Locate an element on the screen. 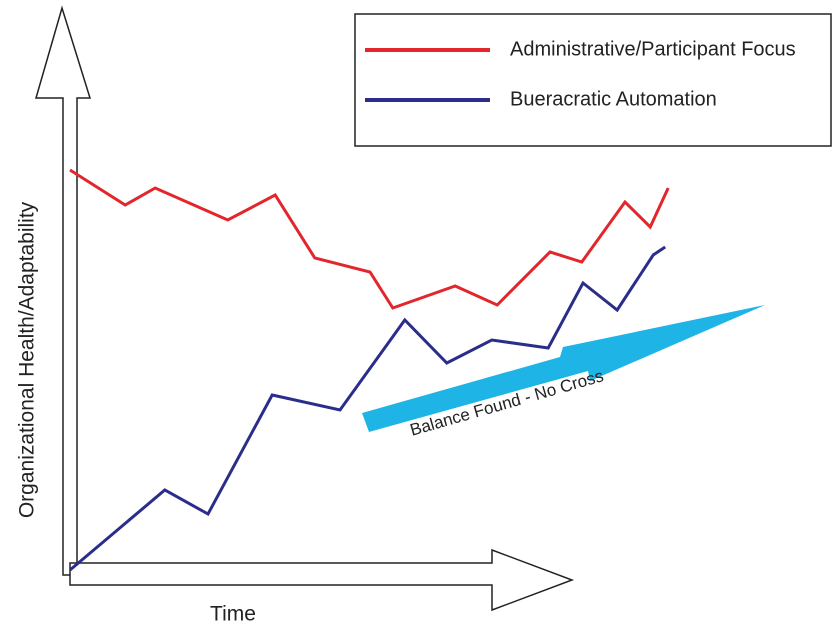 This screenshot has height=631, width=833. x-axis-label: Time is located at coordinates (233, 614).